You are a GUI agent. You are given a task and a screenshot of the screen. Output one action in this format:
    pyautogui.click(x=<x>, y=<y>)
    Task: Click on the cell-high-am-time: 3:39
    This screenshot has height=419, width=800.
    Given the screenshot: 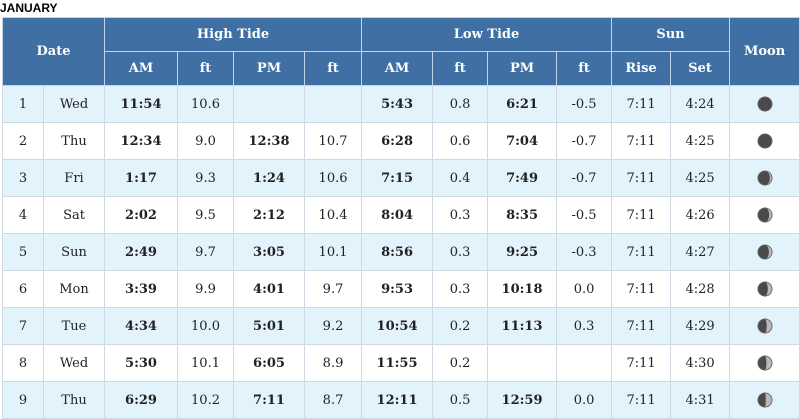 What is the action you would take?
    pyautogui.click(x=141, y=289)
    